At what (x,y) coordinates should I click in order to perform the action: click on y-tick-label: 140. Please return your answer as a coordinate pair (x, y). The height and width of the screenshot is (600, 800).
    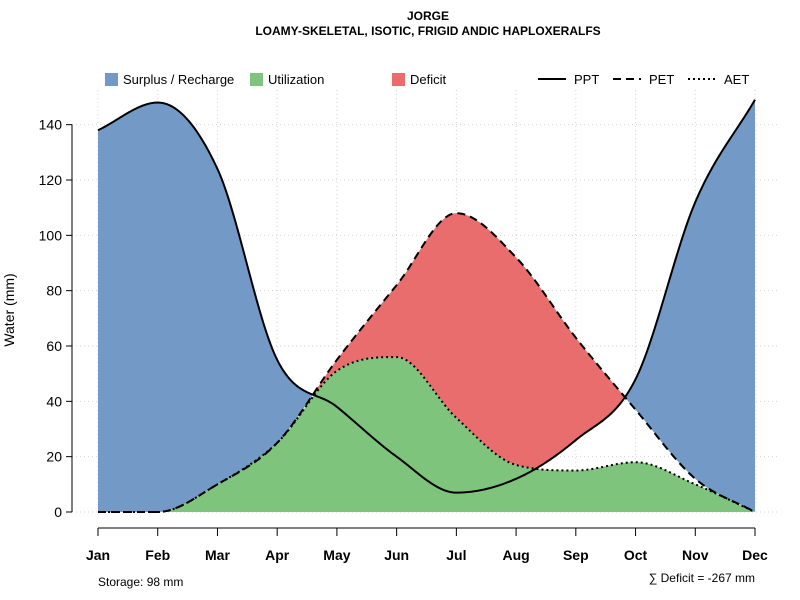
    Looking at the image, I should click on (51, 125).